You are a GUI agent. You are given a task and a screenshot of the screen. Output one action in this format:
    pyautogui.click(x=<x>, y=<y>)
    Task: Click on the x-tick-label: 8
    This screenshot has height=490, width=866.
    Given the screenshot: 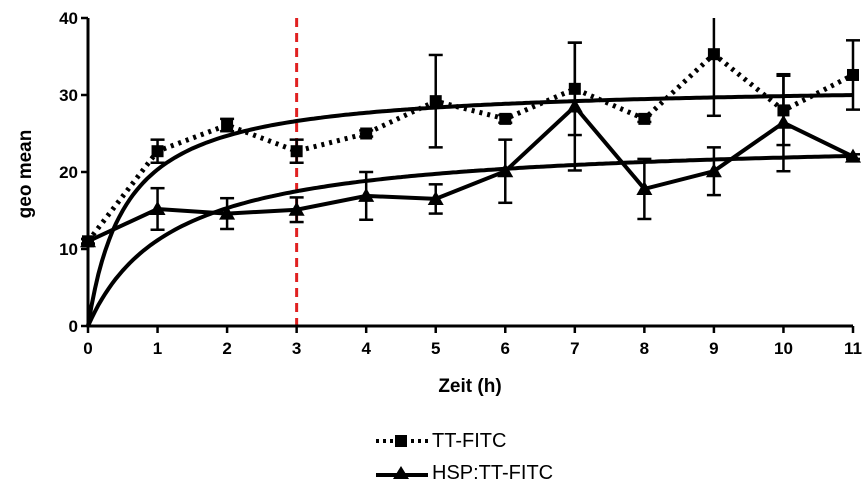 What is the action you would take?
    pyautogui.click(x=644, y=348)
    